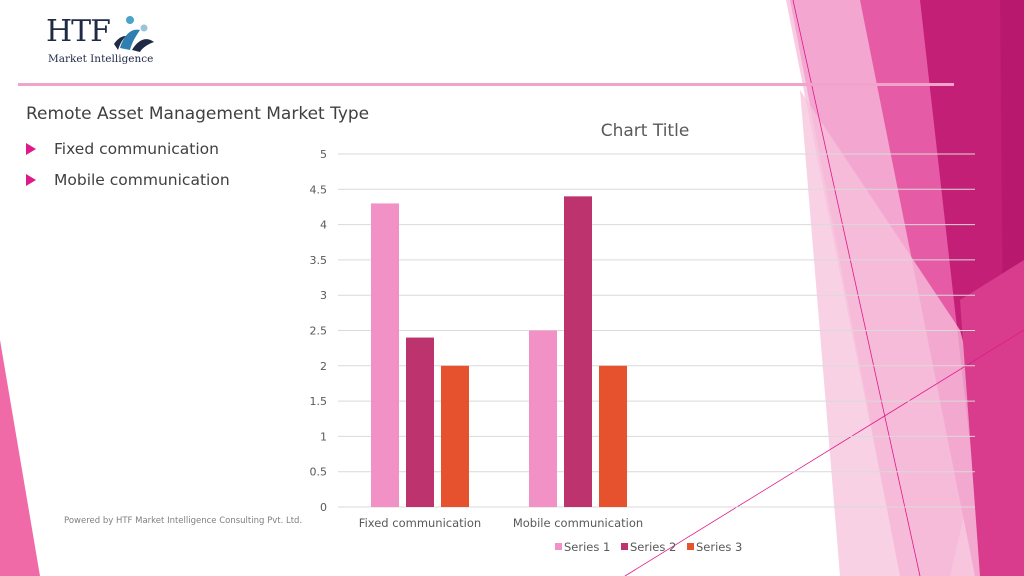 The image size is (1024, 576). I want to click on bullet-item: Fixed communication, so click(128, 153).